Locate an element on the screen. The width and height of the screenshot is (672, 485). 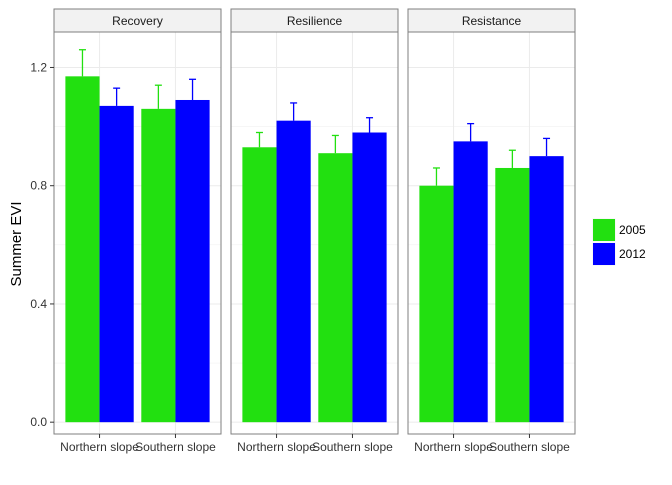
y-tick-label: 1.2 is located at coordinates (38, 67).